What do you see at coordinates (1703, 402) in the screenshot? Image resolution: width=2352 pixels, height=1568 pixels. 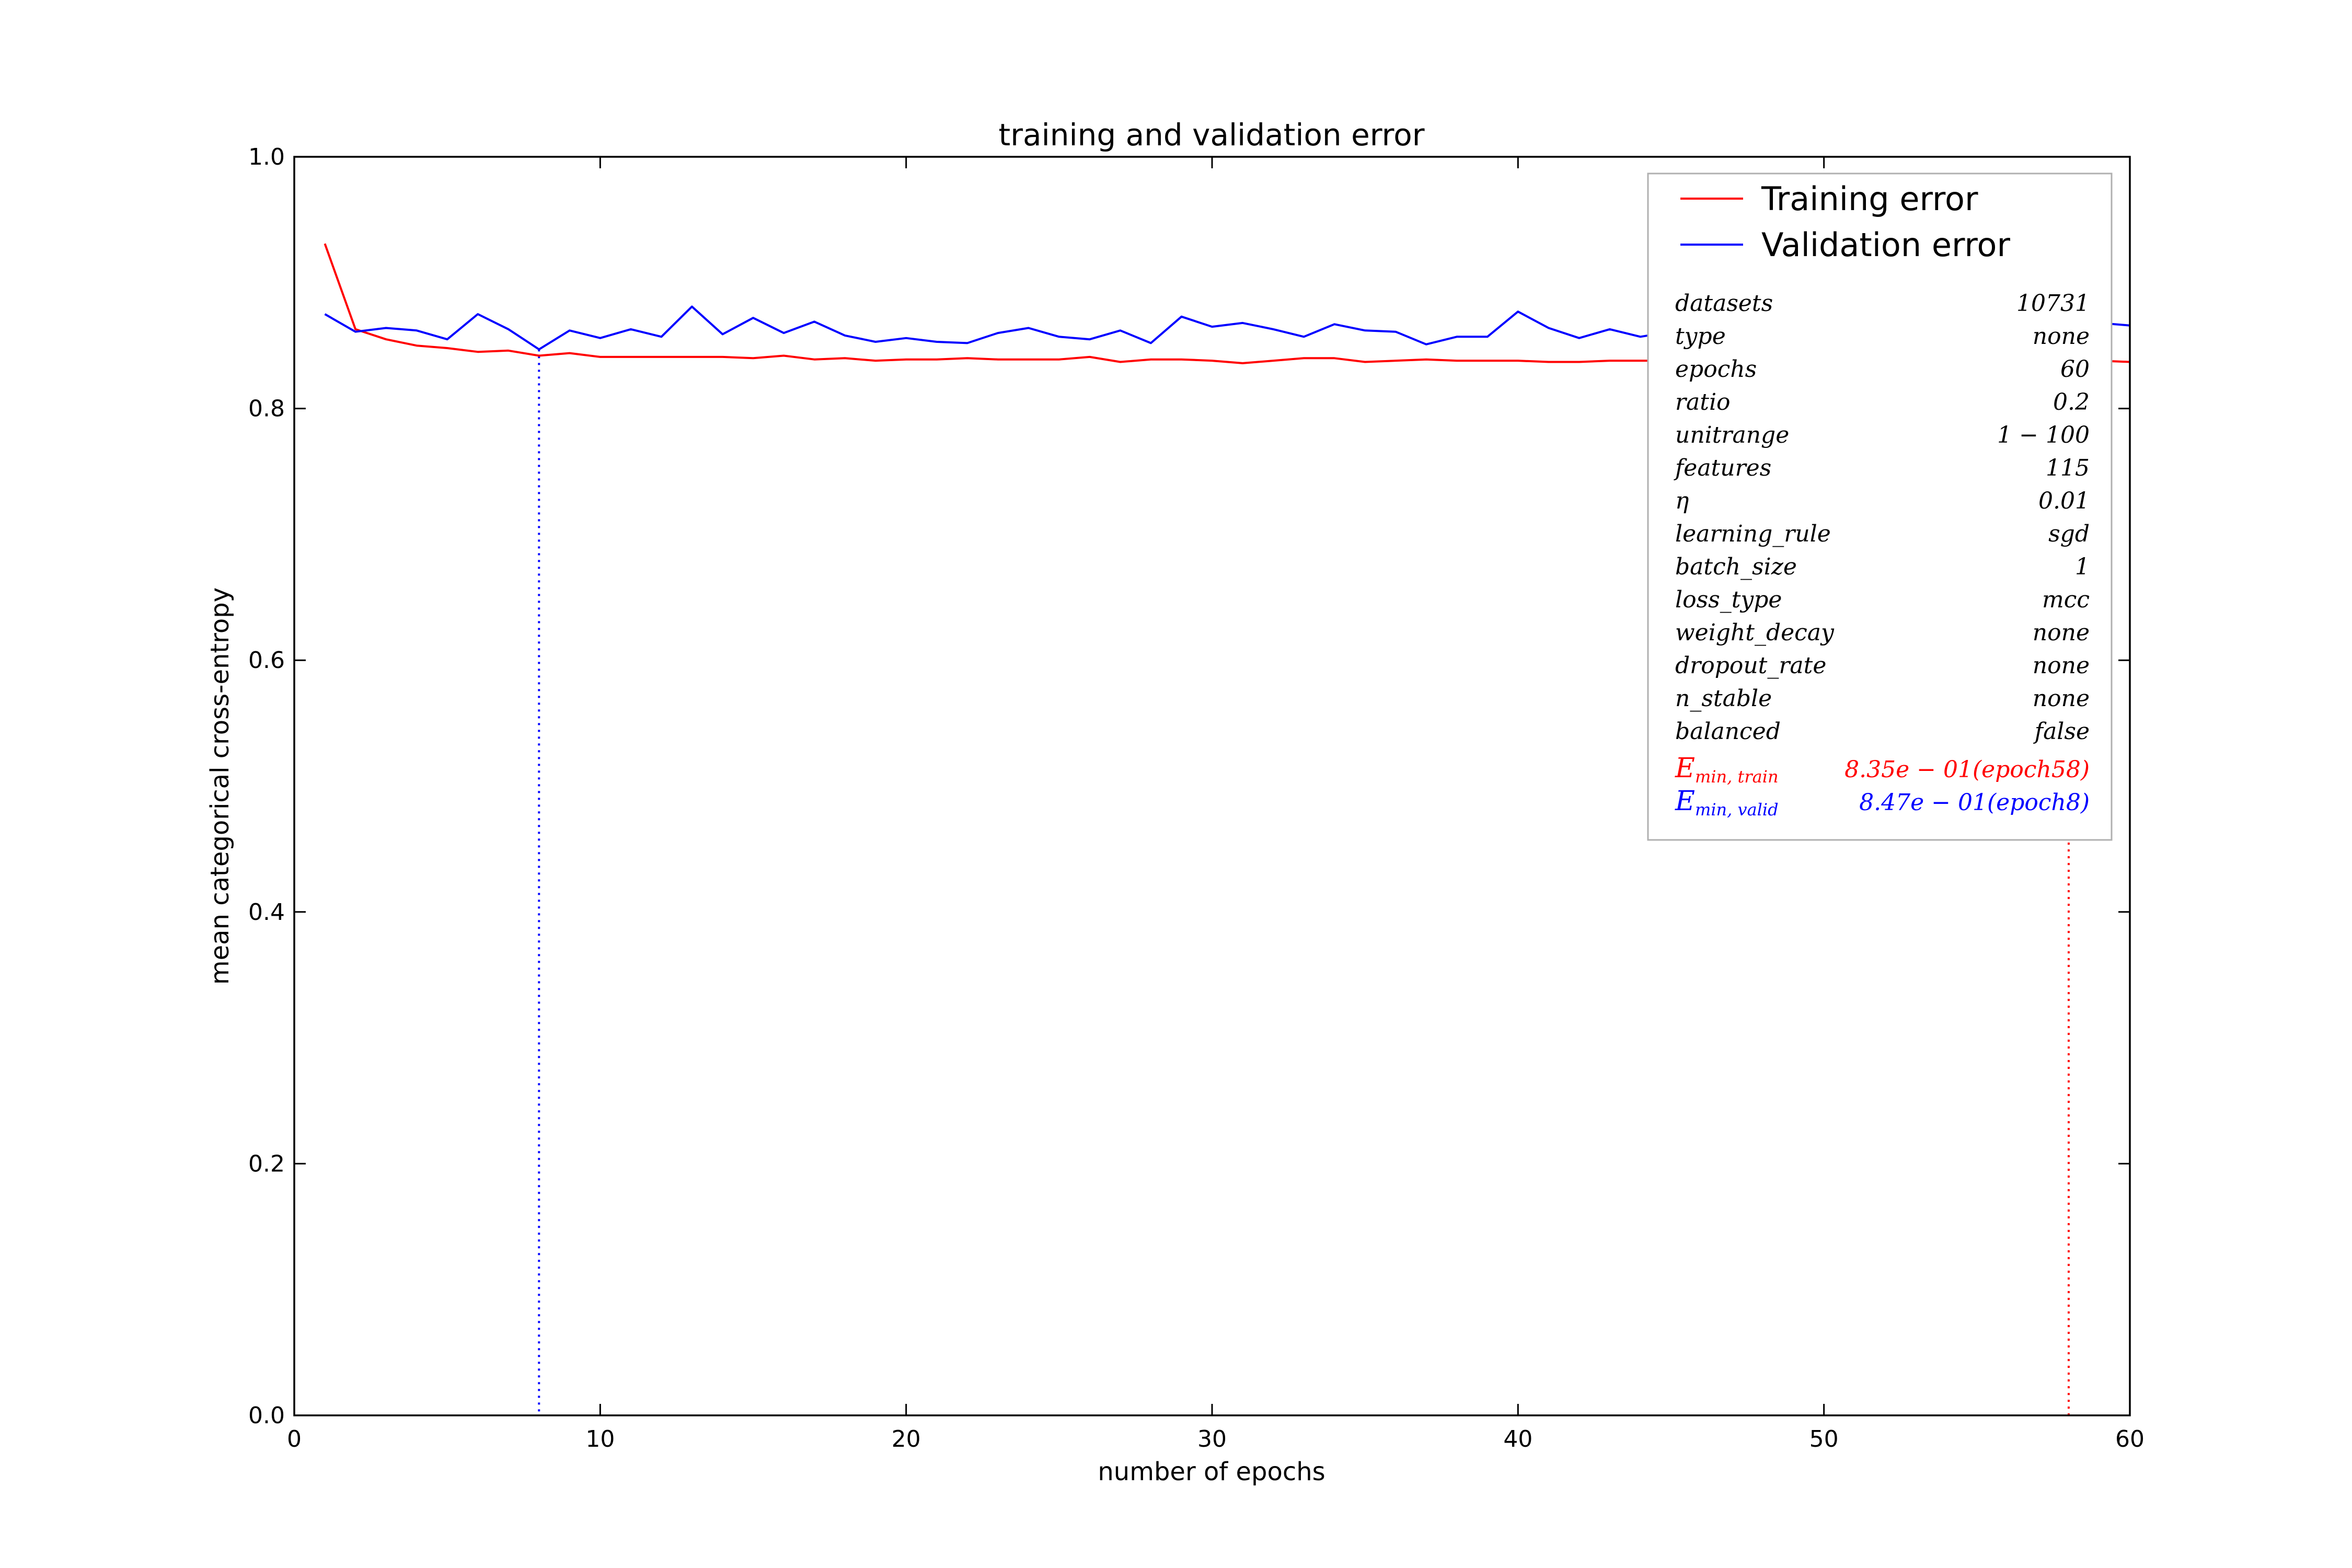 I see `param-key-3: ratio` at bounding box center [1703, 402].